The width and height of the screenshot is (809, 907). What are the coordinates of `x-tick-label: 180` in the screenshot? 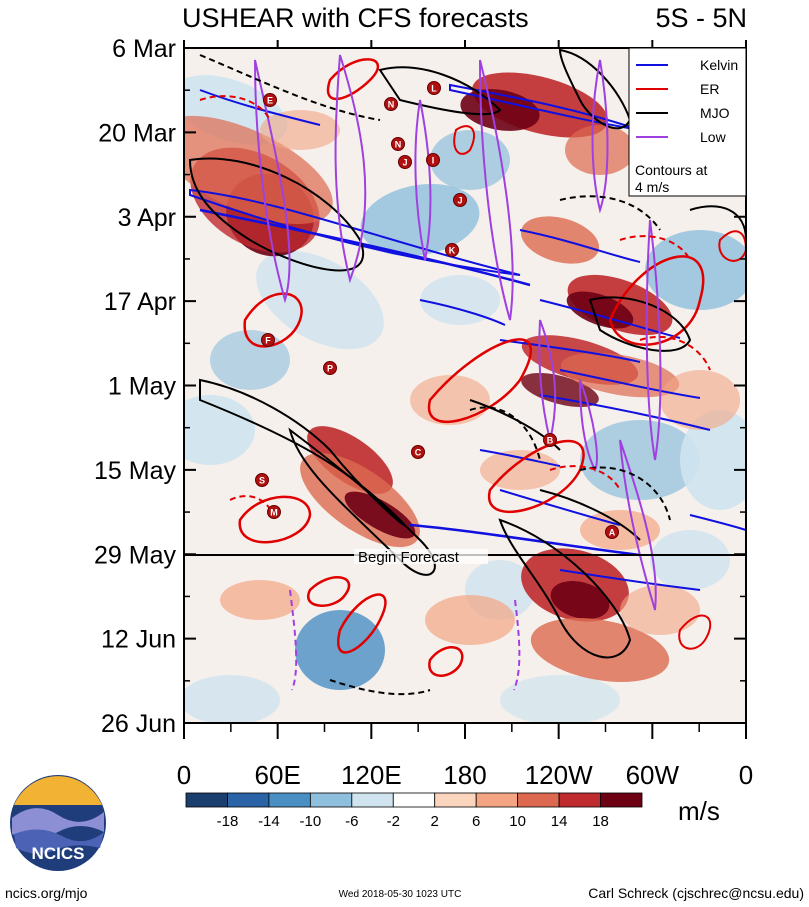 It's located at (464, 775).